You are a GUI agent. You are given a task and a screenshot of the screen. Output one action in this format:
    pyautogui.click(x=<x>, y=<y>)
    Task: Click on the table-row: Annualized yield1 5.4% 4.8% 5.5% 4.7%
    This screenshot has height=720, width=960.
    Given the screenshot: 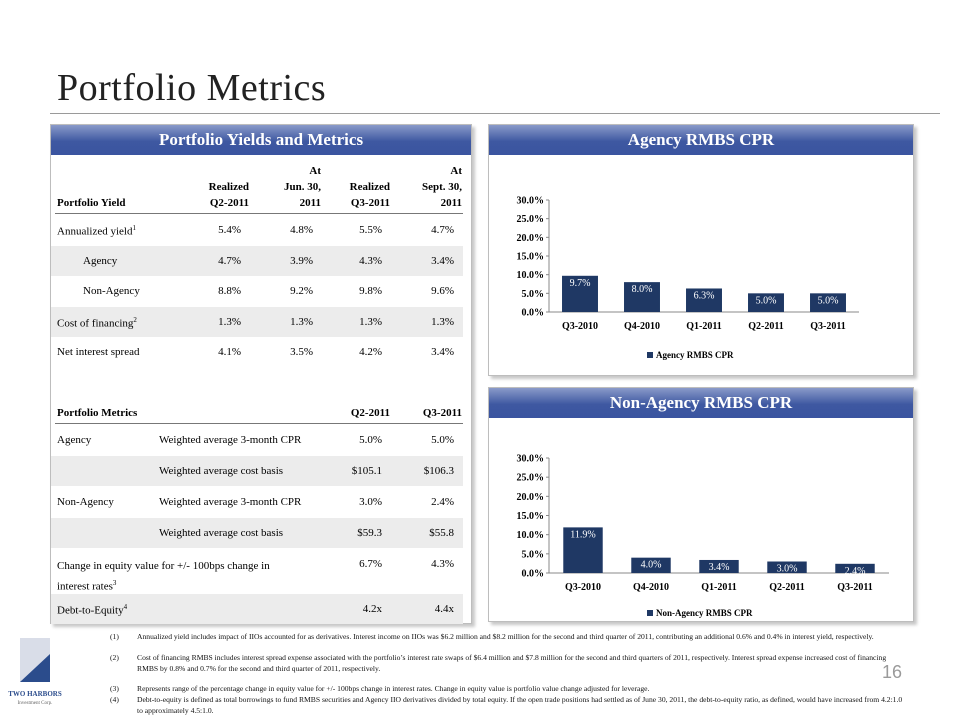 What is the action you would take?
    pyautogui.click(x=257, y=230)
    